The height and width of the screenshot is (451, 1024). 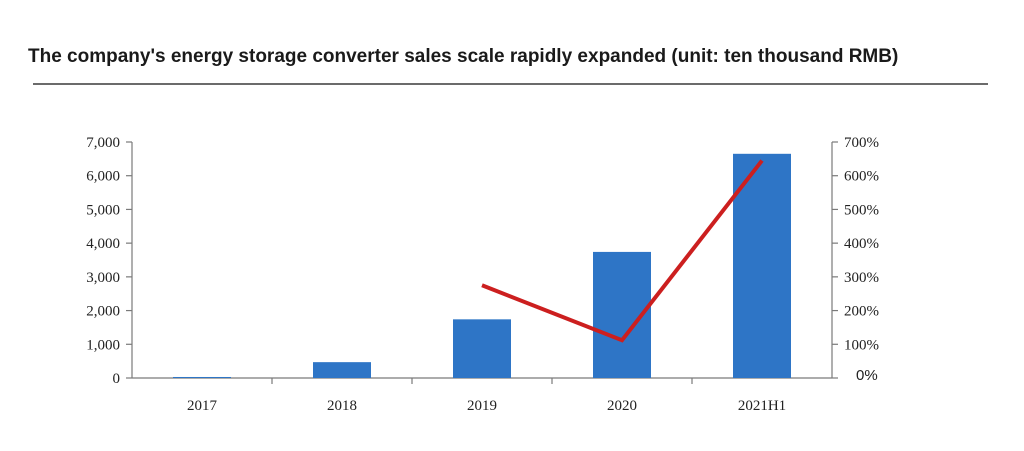 What do you see at coordinates (482, 406) in the screenshot?
I see `x-tick-label: 2019` at bounding box center [482, 406].